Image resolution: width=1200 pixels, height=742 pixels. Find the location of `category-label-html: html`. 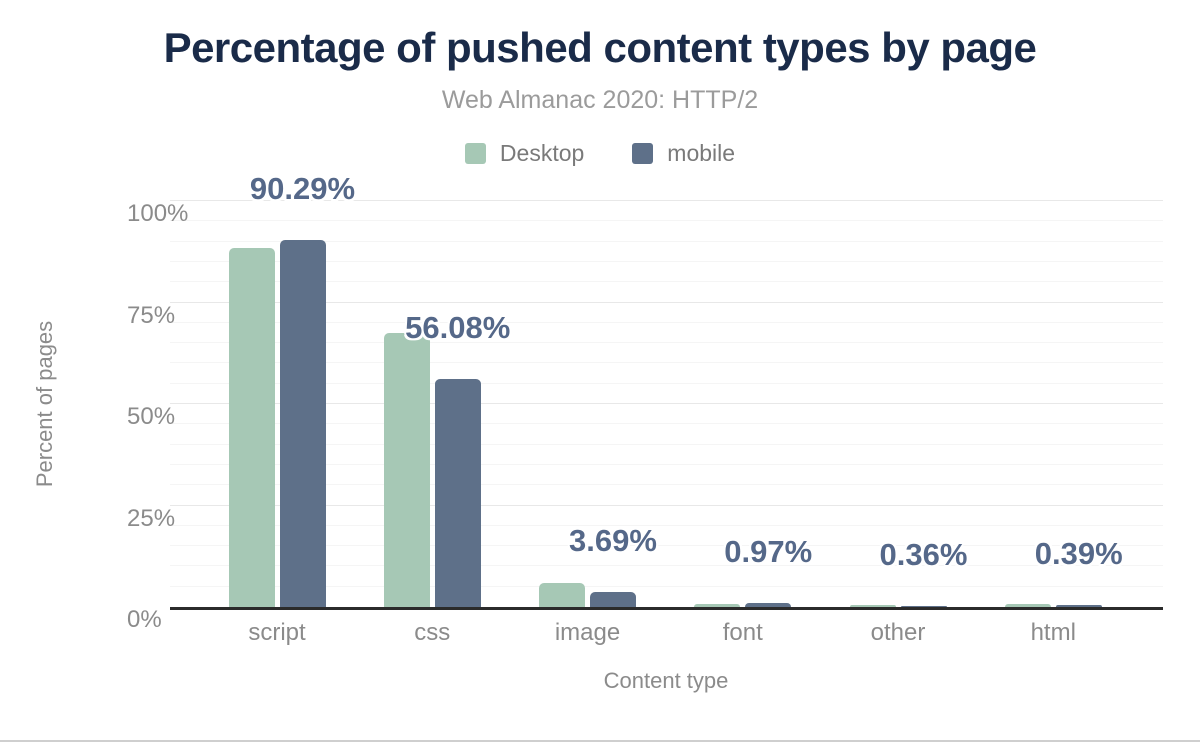

category-label-html: html is located at coordinates (1053, 632).